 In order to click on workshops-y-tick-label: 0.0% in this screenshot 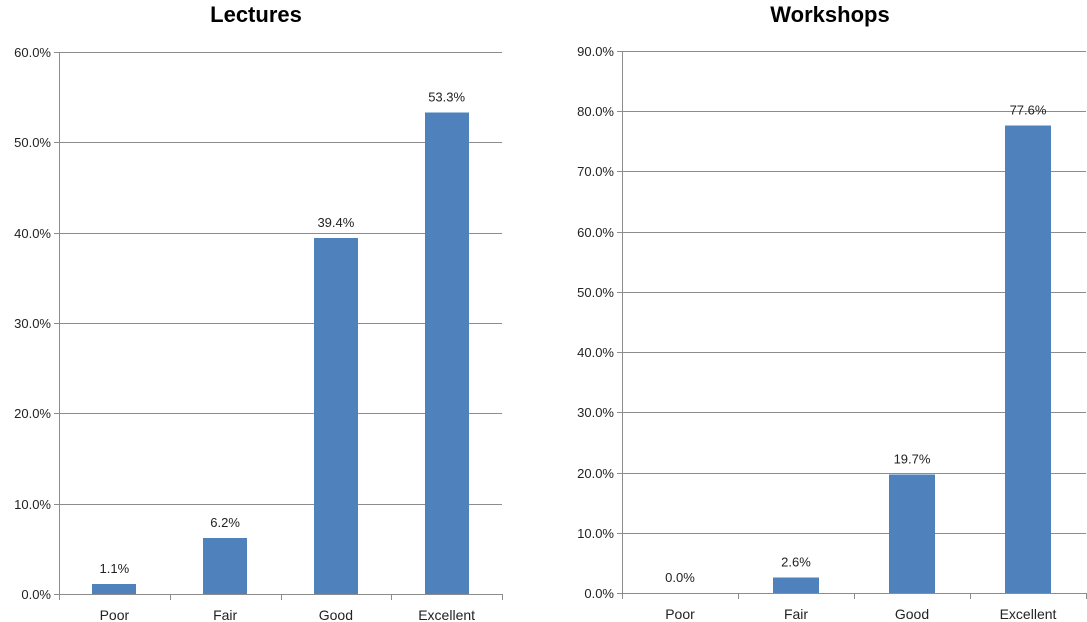, I will do `click(599, 593)`.